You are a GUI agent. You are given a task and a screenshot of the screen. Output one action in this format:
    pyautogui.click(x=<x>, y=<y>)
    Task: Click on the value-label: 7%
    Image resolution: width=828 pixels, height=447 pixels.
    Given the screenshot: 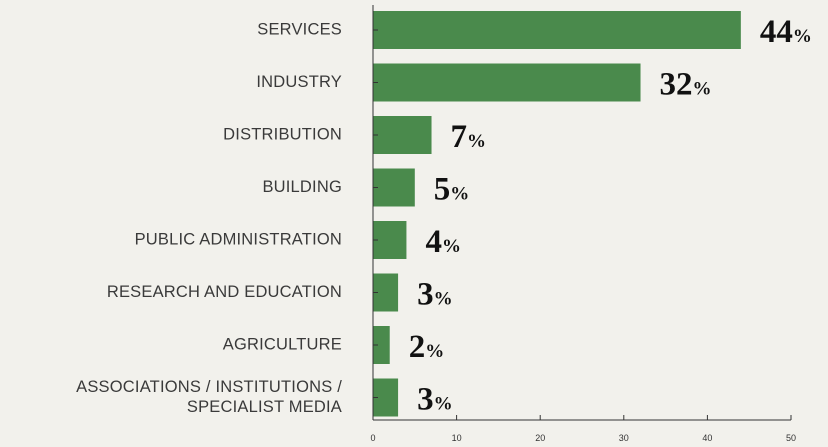 What is the action you would take?
    pyautogui.click(x=469, y=137)
    